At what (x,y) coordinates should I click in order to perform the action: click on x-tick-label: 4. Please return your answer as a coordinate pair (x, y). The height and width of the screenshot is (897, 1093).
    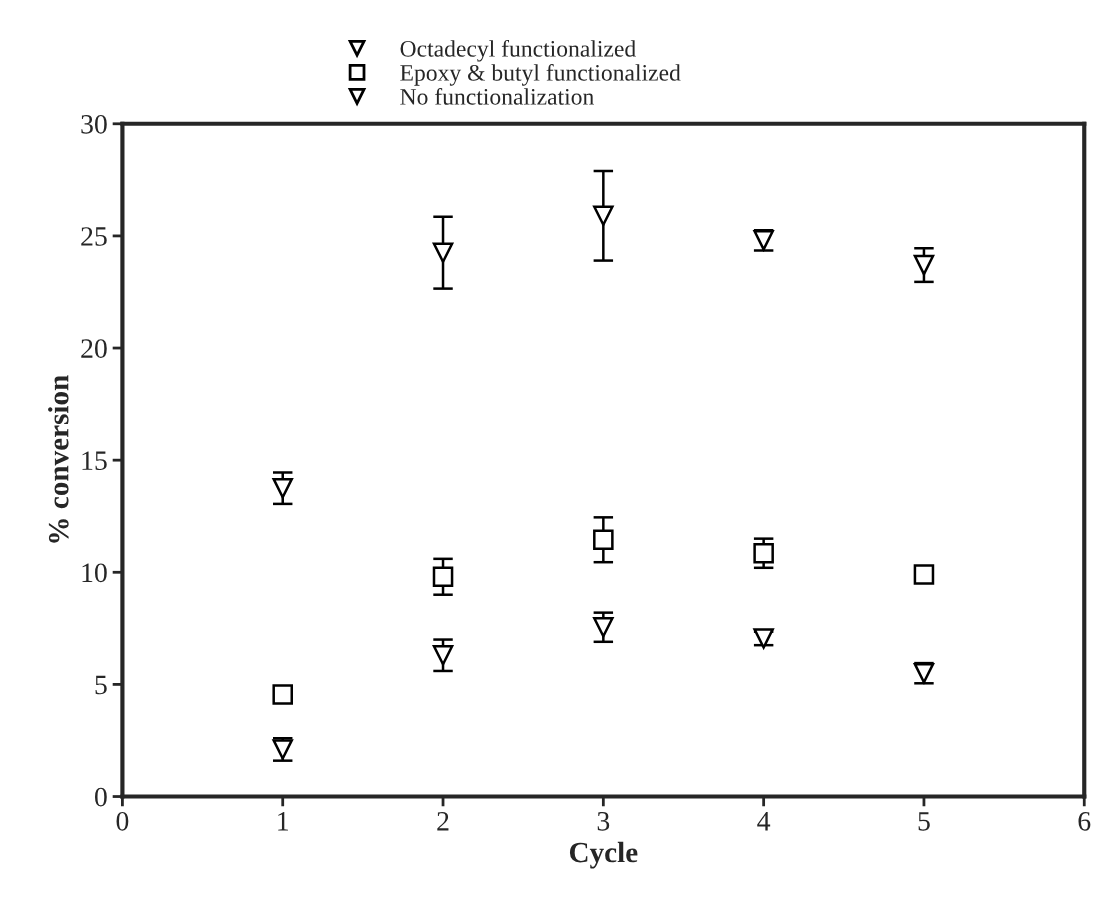
    Looking at the image, I should click on (764, 821).